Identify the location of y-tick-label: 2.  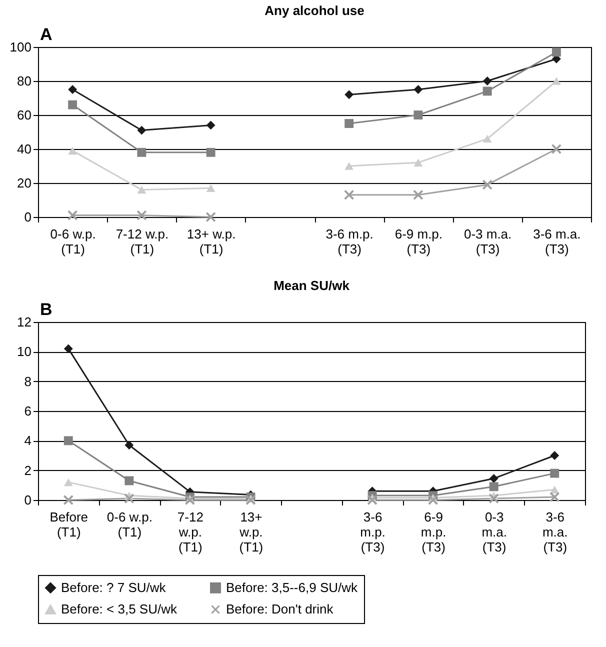
(28, 470).